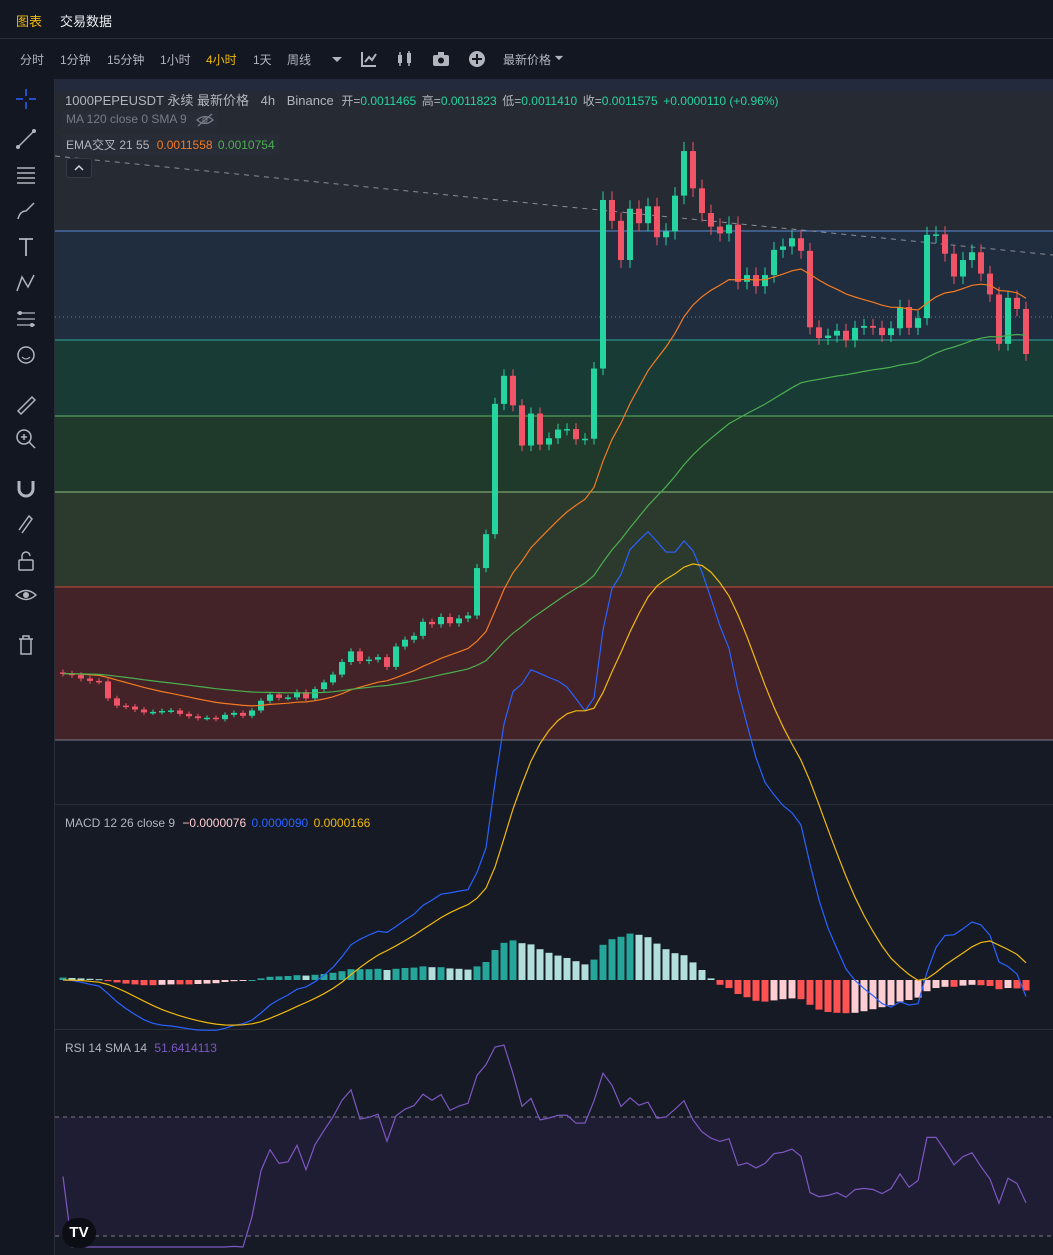 The image size is (1053, 1255). I want to click on ma-legend: MA 120 close 0 SMA 9, so click(140, 119).